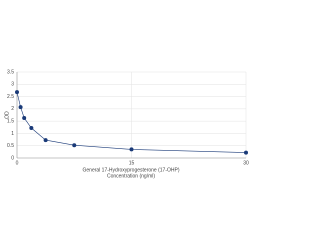  What do you see at coordinates (10, 121) in the screenshot?
I see `y-tick-label: 1.5` at bounding box center [10, 121].